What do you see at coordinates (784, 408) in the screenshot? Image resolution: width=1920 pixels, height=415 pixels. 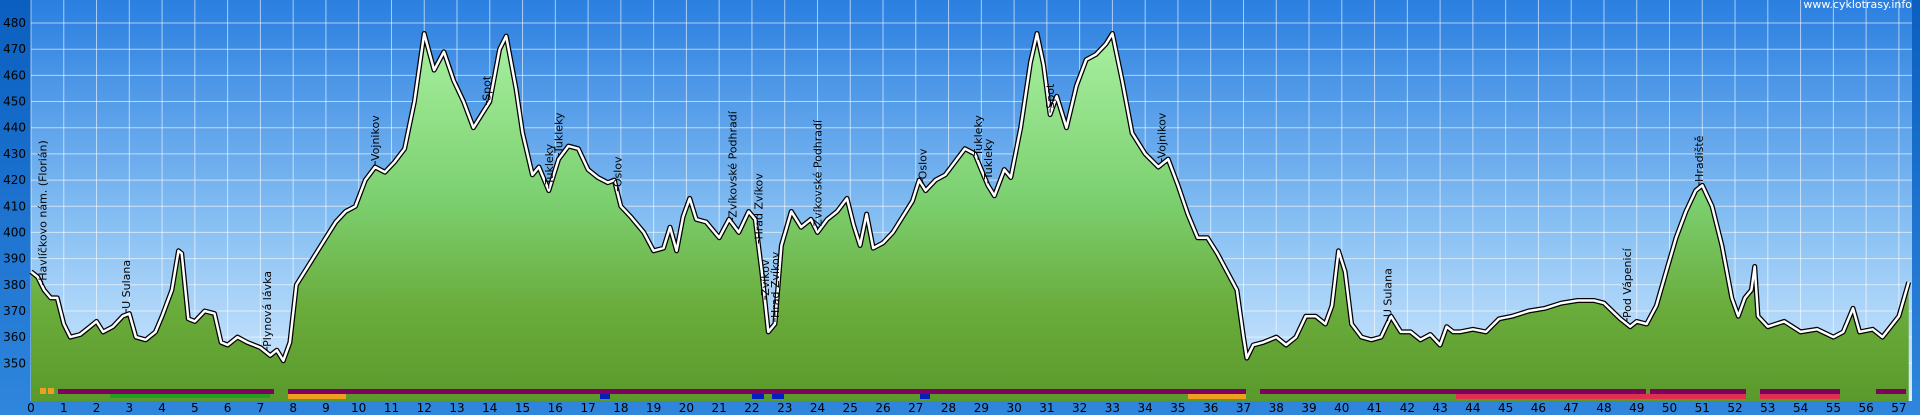 I see `x-tick-label: 23` at bounding box center [784, 408].